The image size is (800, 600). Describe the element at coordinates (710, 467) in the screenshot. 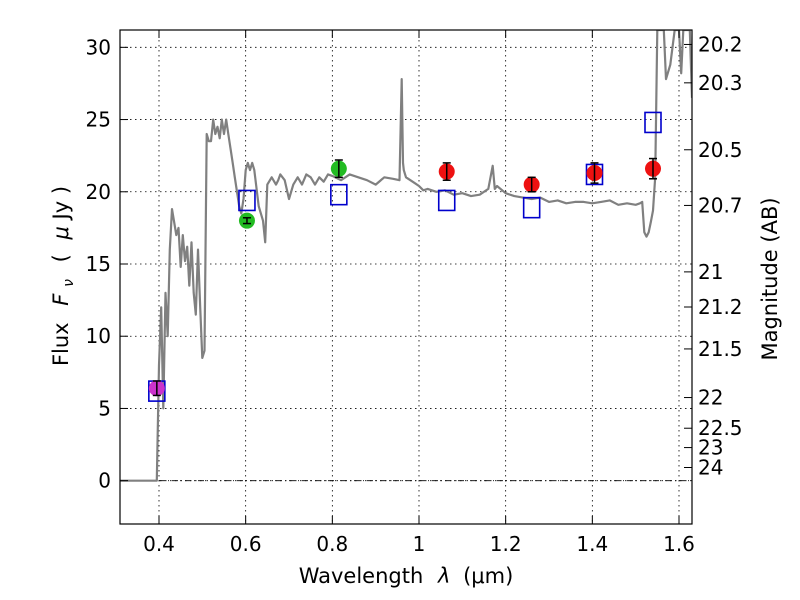

I see `y2-tick-label: 24` at that location.